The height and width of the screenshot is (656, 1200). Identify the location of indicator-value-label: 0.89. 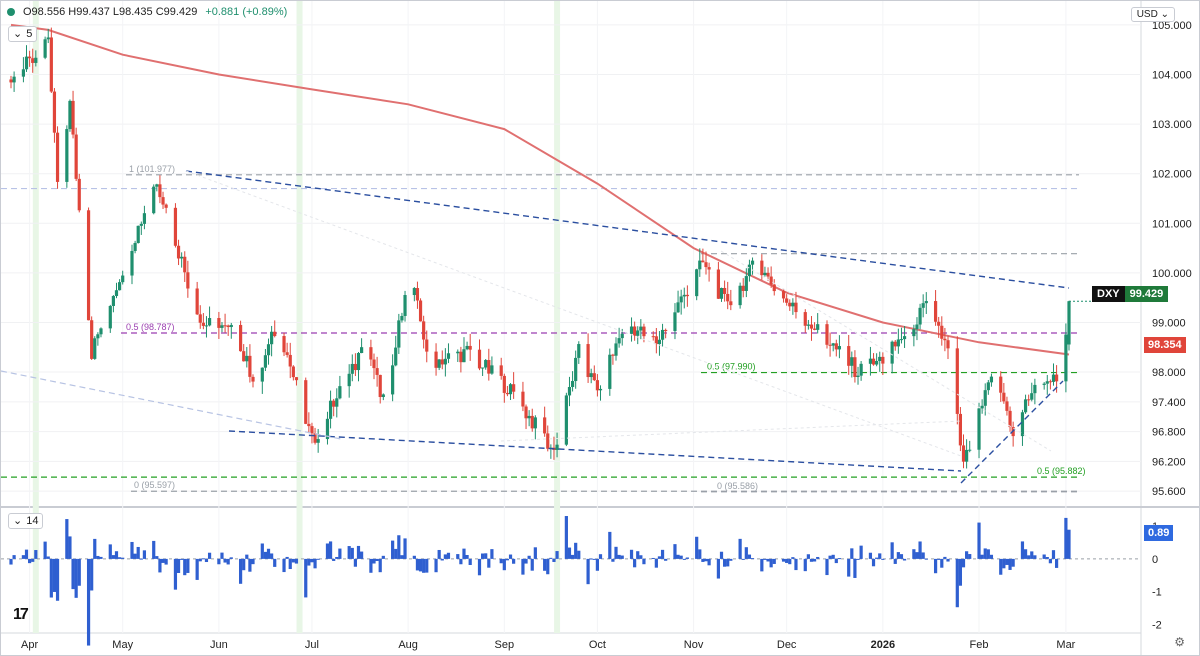
(1159, 533).